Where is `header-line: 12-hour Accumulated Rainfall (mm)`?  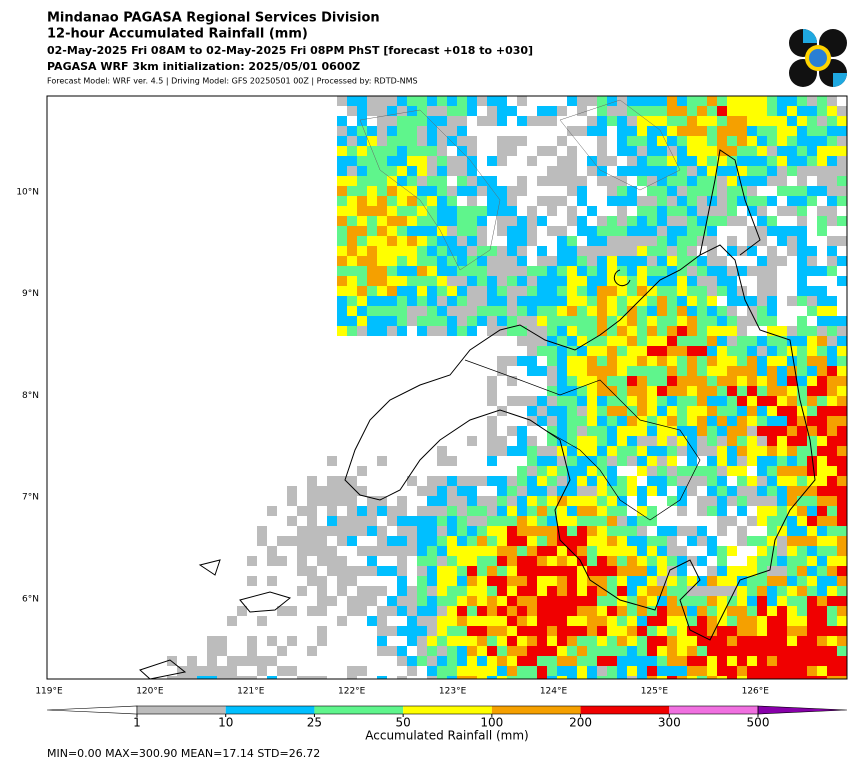 header-line: 12-hour Accumulated Rainfall (mm) is located at coordinates (177, 34).